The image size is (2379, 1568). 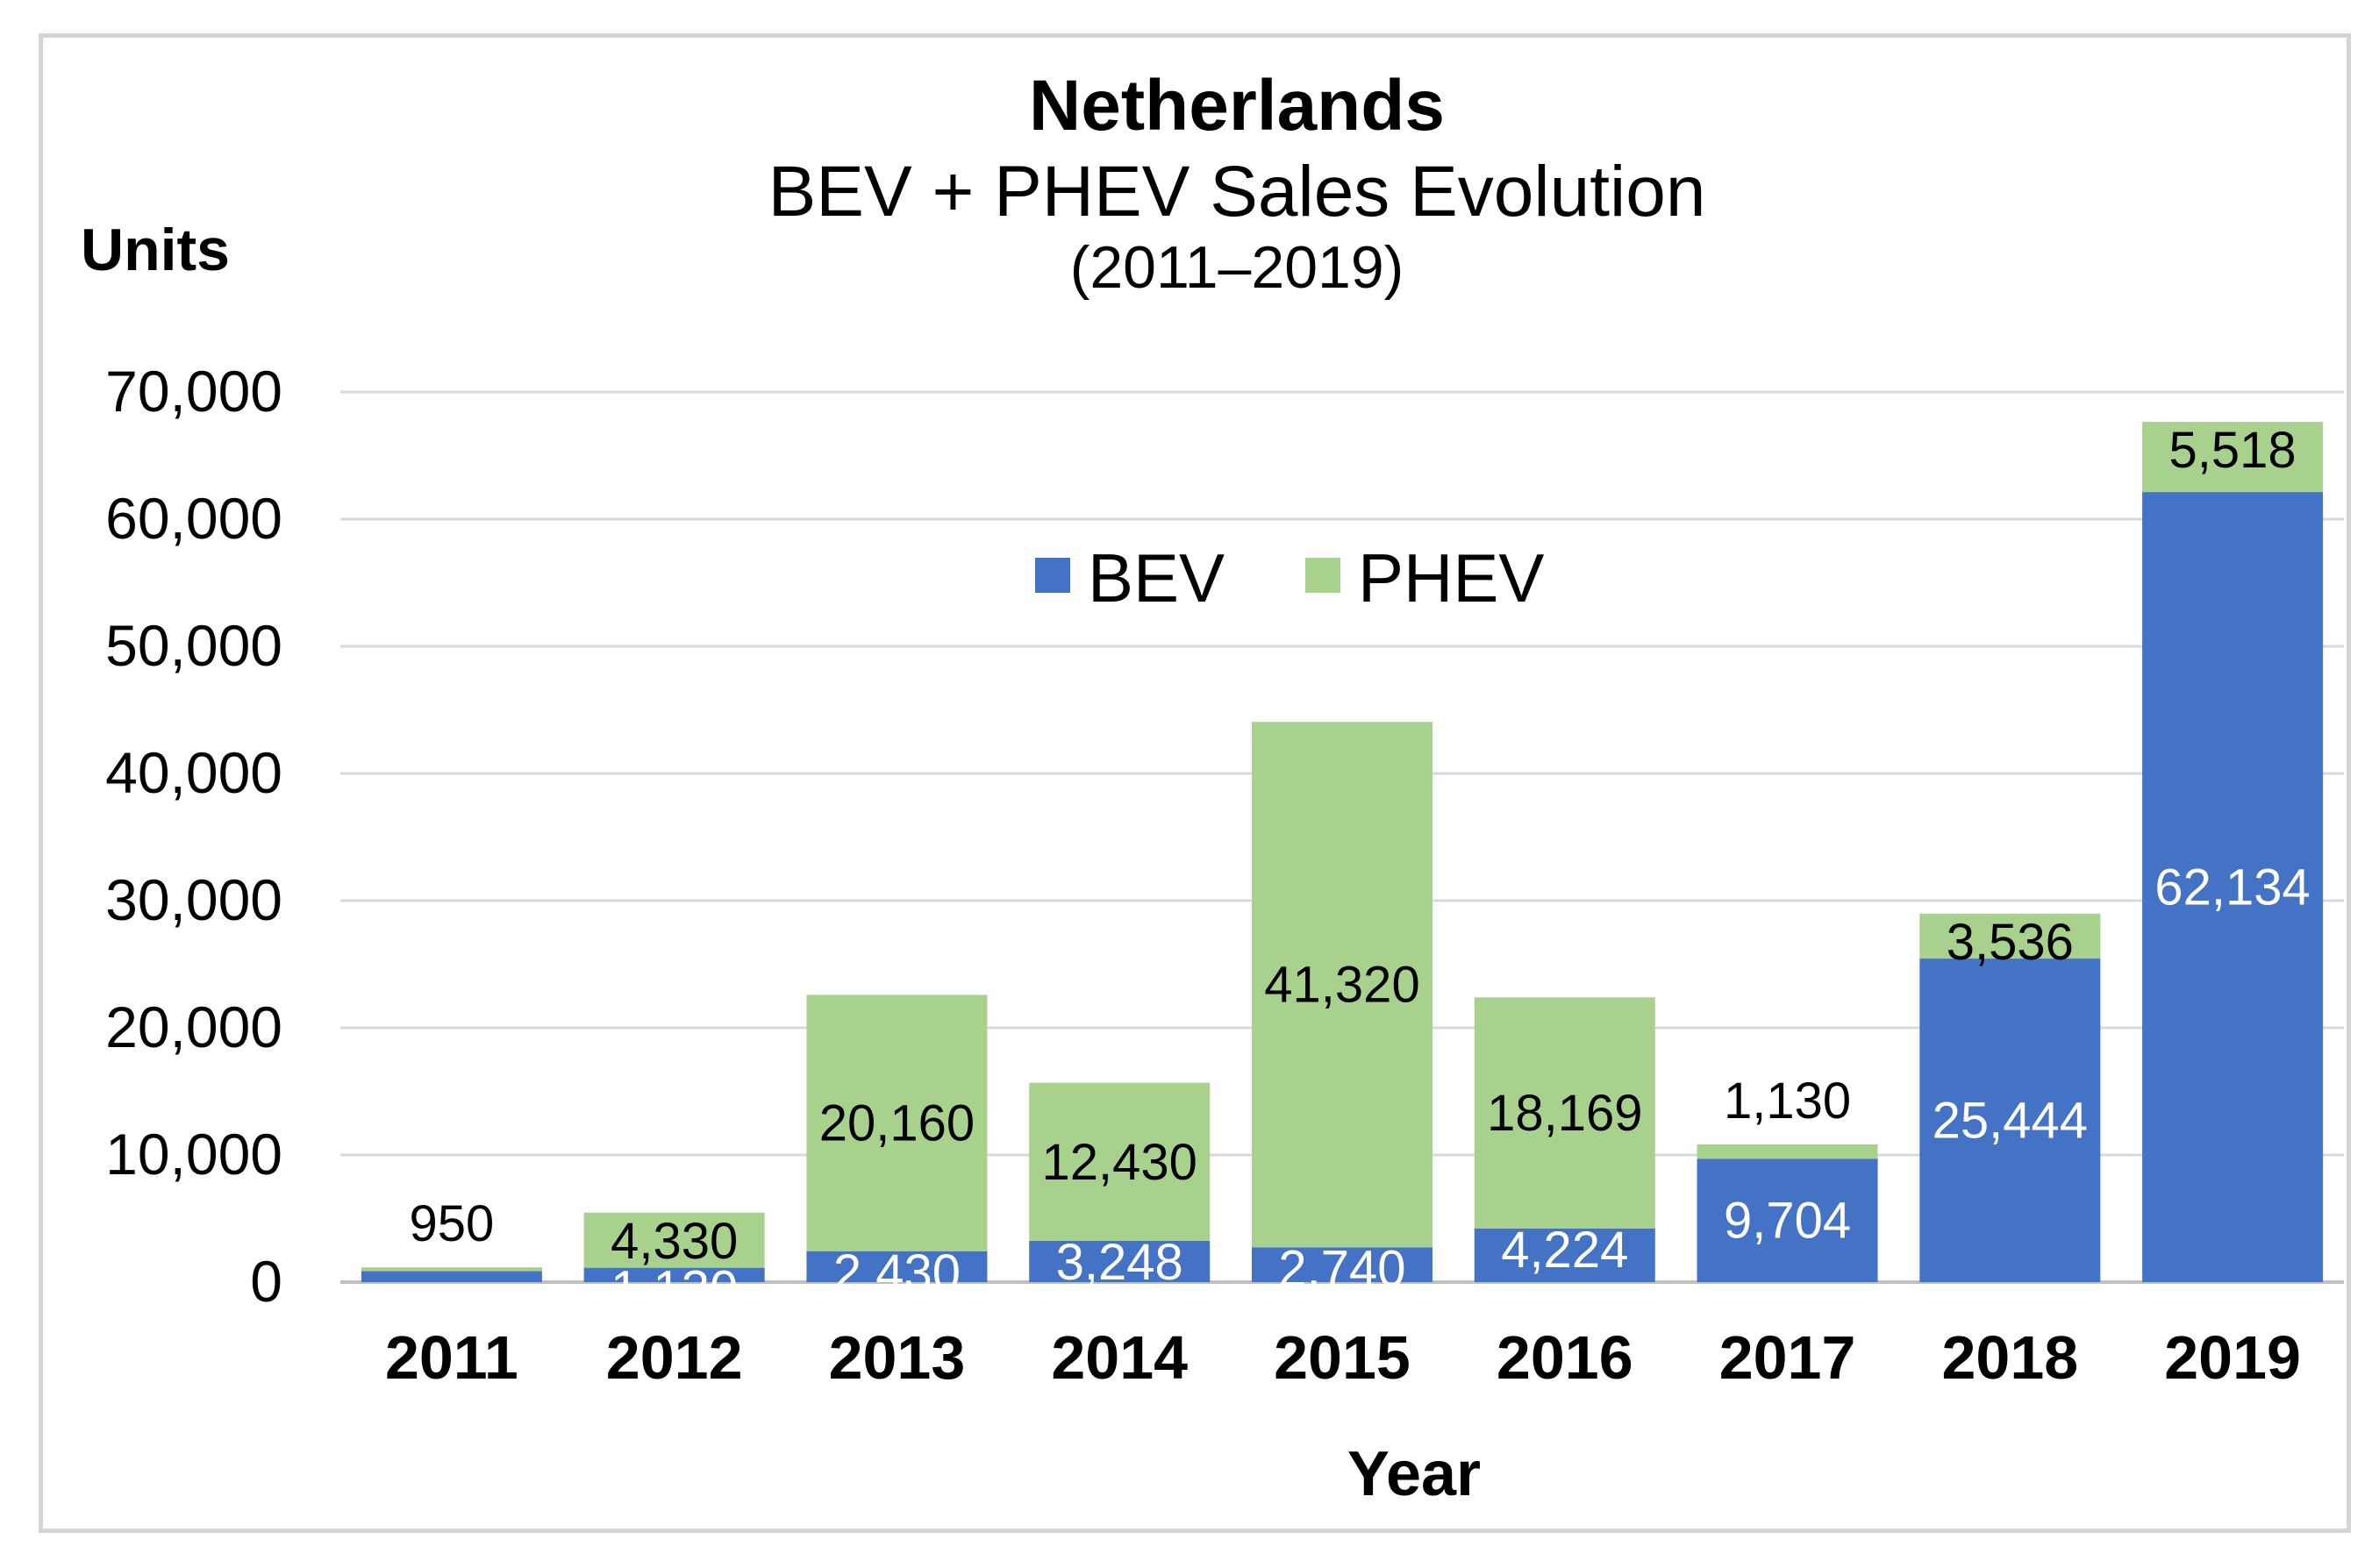 I want to click on legend-swatch-bev, so click(x=1052, y=576).